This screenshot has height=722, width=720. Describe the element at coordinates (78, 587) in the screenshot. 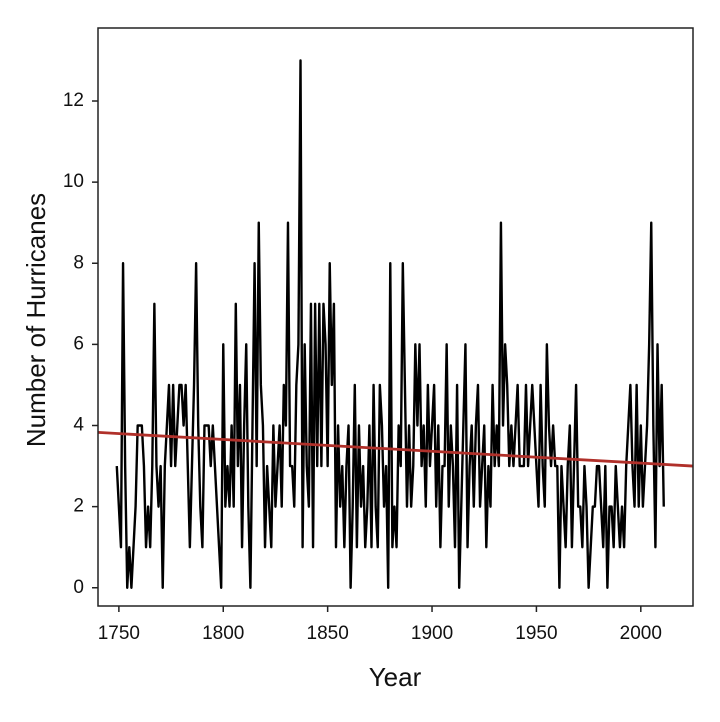

I see `y-tick-label: 0` at that location.